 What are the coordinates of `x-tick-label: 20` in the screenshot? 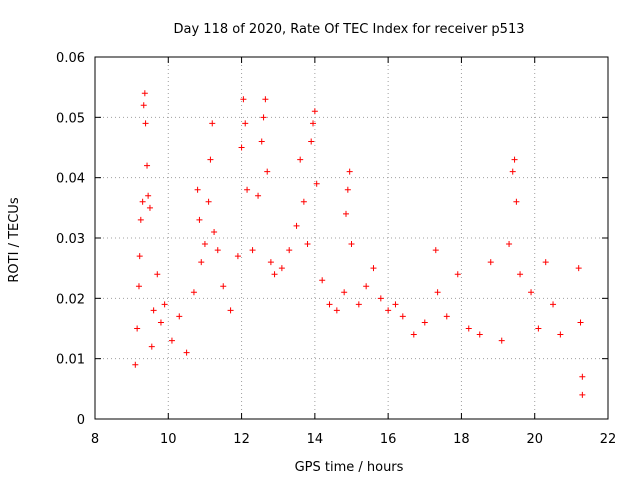 It's located at (534, 439).